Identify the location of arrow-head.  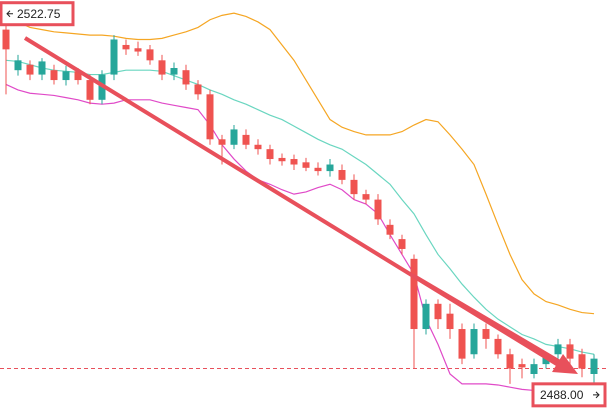
(565, 364).